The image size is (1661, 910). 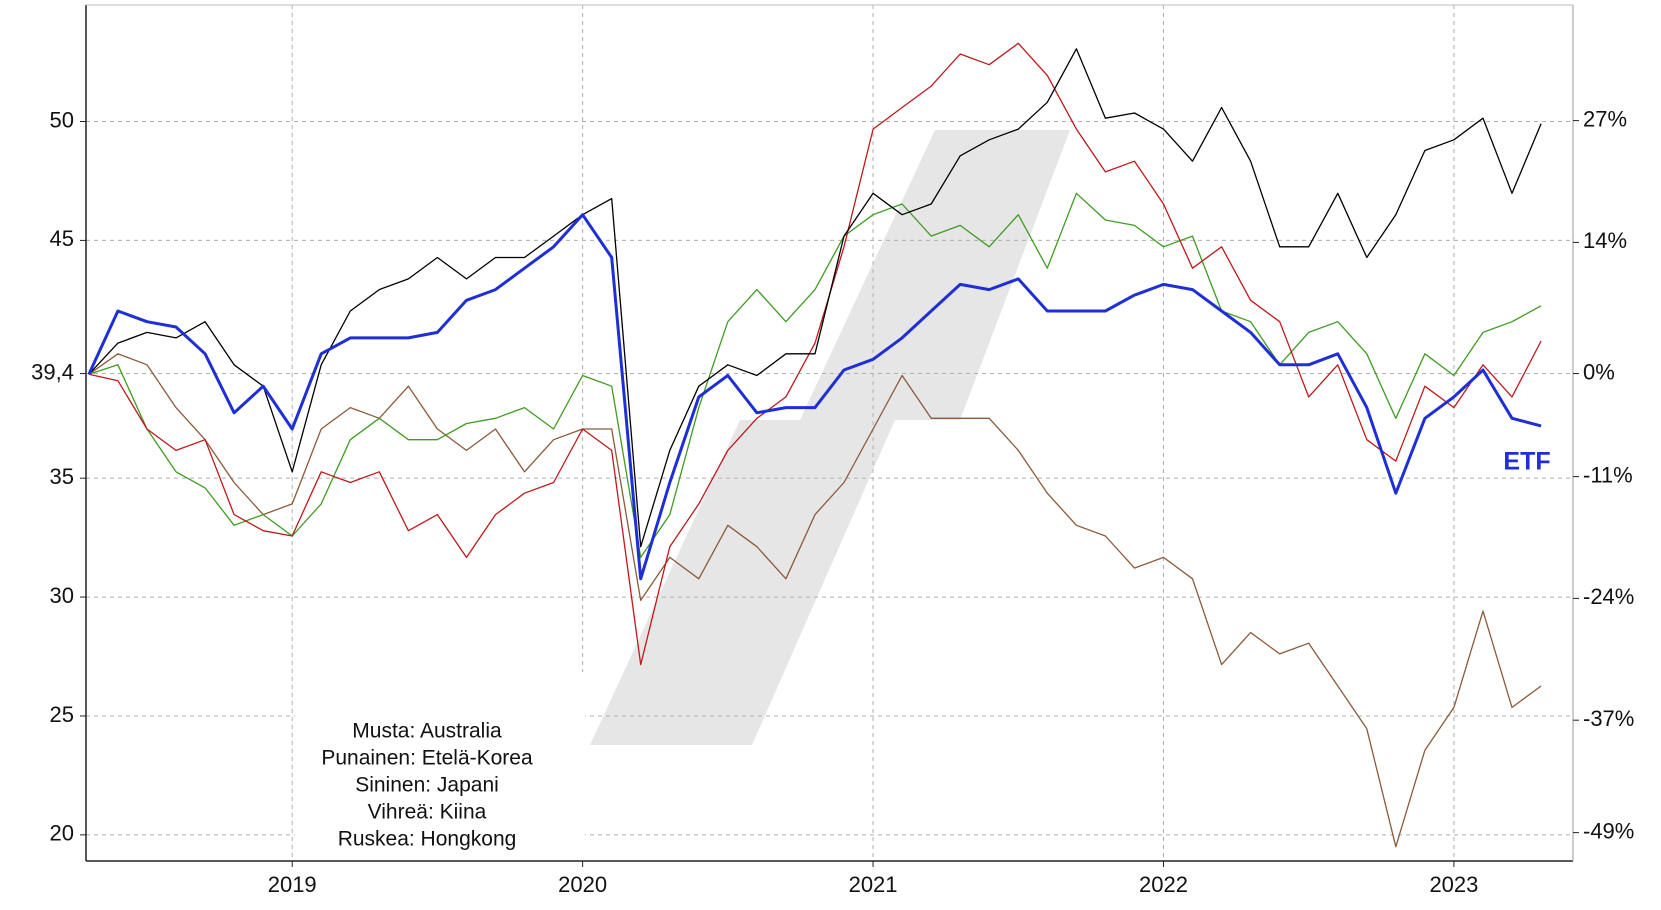 What do you see at coordinates (52, 371) in the screenshot?
I see `y-tick-label: 39,4` at bounding box center [52, 371].